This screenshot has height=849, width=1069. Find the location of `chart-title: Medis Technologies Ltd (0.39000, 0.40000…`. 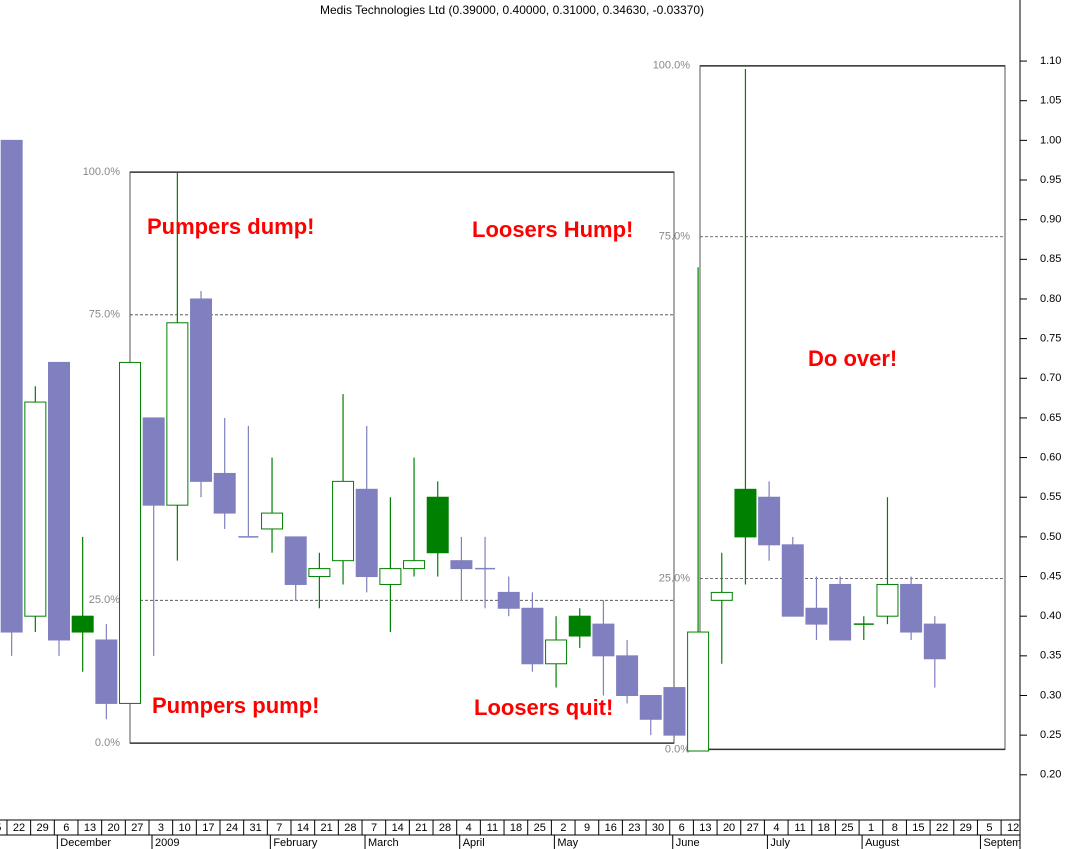

chart-title: Medis Technologies Ltd (0.39000, 0.40000… is located at coordinates (512, 10).